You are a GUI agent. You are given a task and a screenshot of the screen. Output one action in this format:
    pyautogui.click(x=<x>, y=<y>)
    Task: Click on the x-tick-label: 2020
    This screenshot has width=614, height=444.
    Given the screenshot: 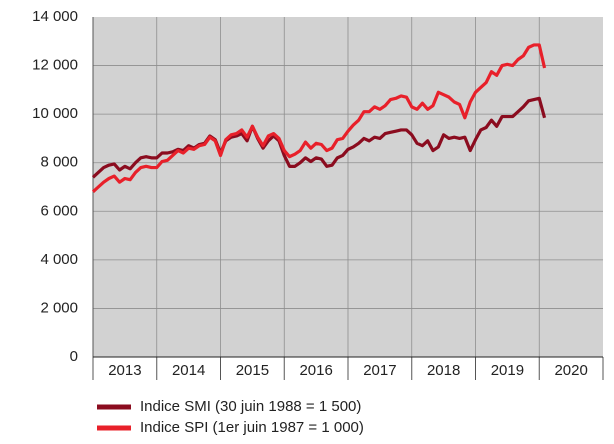 What is the action you would take?
    pyautogui.click(x=570, y=370)
    